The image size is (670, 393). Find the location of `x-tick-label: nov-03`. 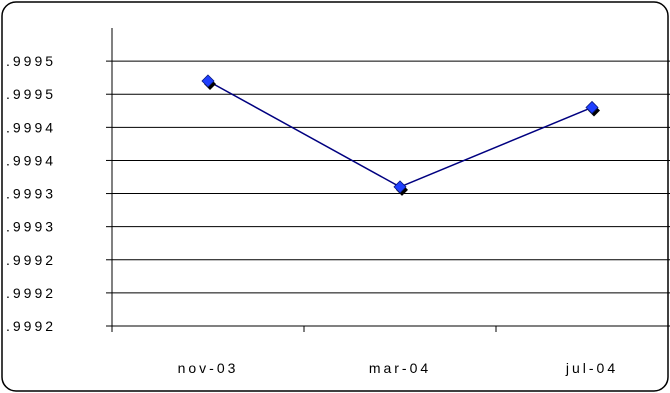

x-tick-label: nov-03 is located at coordinates (208, 368).